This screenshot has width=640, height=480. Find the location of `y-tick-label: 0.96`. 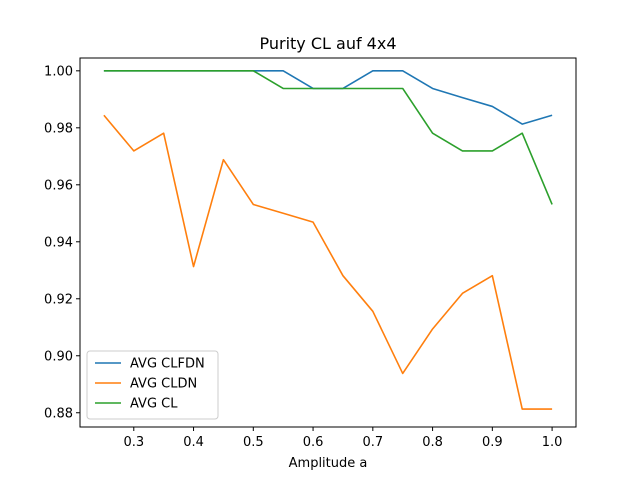

y-tick-label: 0.96 is located at coordinates (58, 185).